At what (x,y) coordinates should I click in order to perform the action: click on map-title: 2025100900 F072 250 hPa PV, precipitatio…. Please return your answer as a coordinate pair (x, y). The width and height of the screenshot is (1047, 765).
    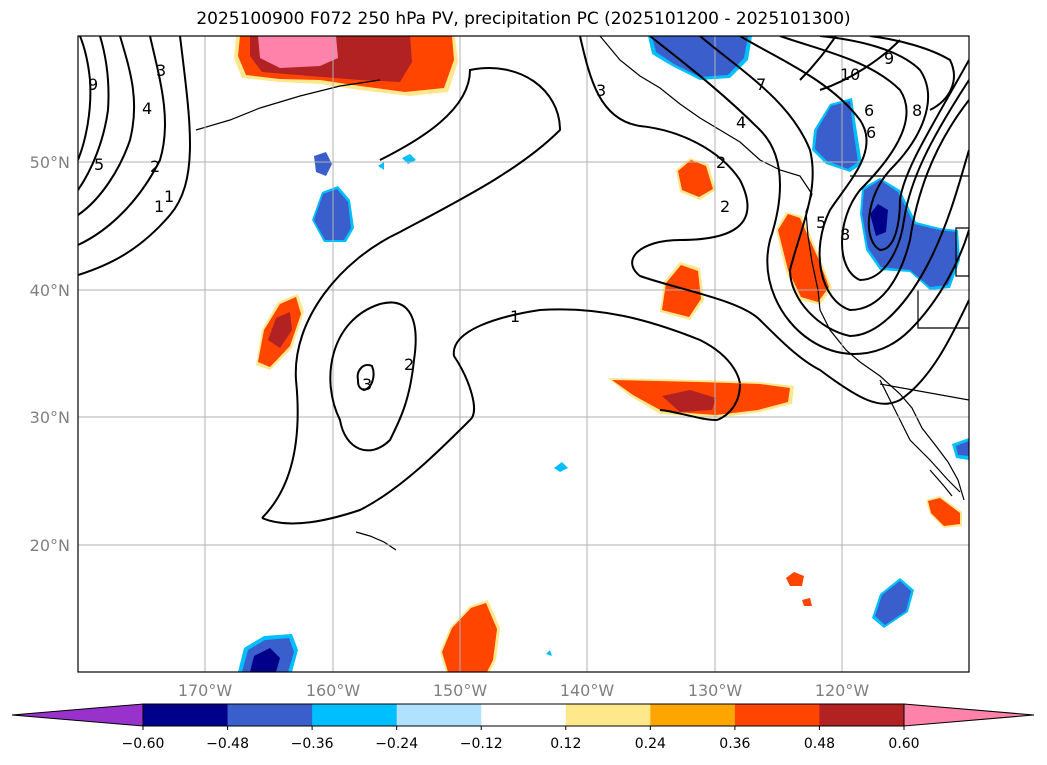
    Looking at the image, I should click on (523, 19).